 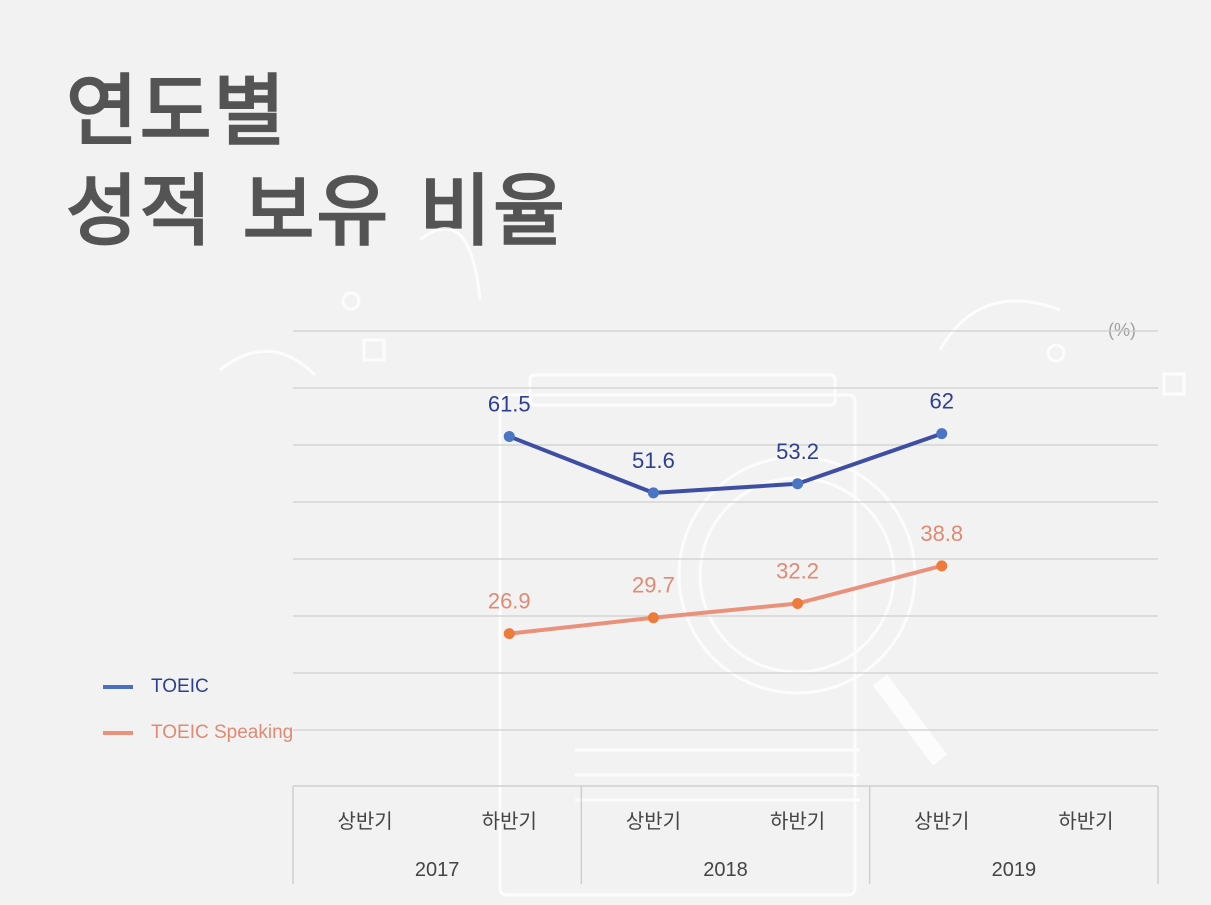 What do you see at coordinates (118, 733) in the screenshot?
I see `legend-swatch-toeic-speaking` at bounding box center [118, 733].